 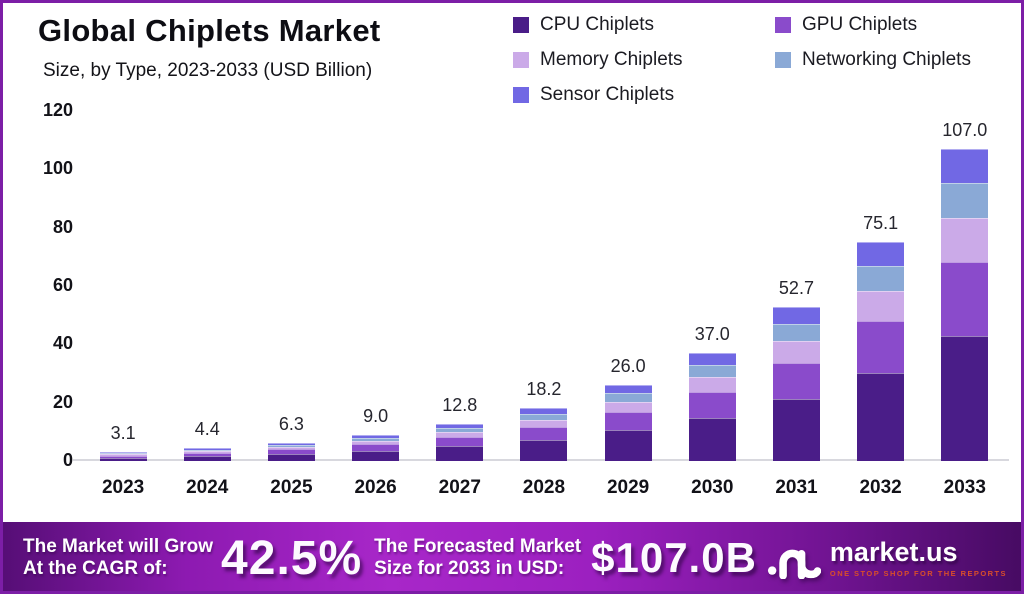 What do you see at coordinates (292, 558) in the screenshot?
I see `cagr-value: 42.5%` at bounding box center [292, 558].